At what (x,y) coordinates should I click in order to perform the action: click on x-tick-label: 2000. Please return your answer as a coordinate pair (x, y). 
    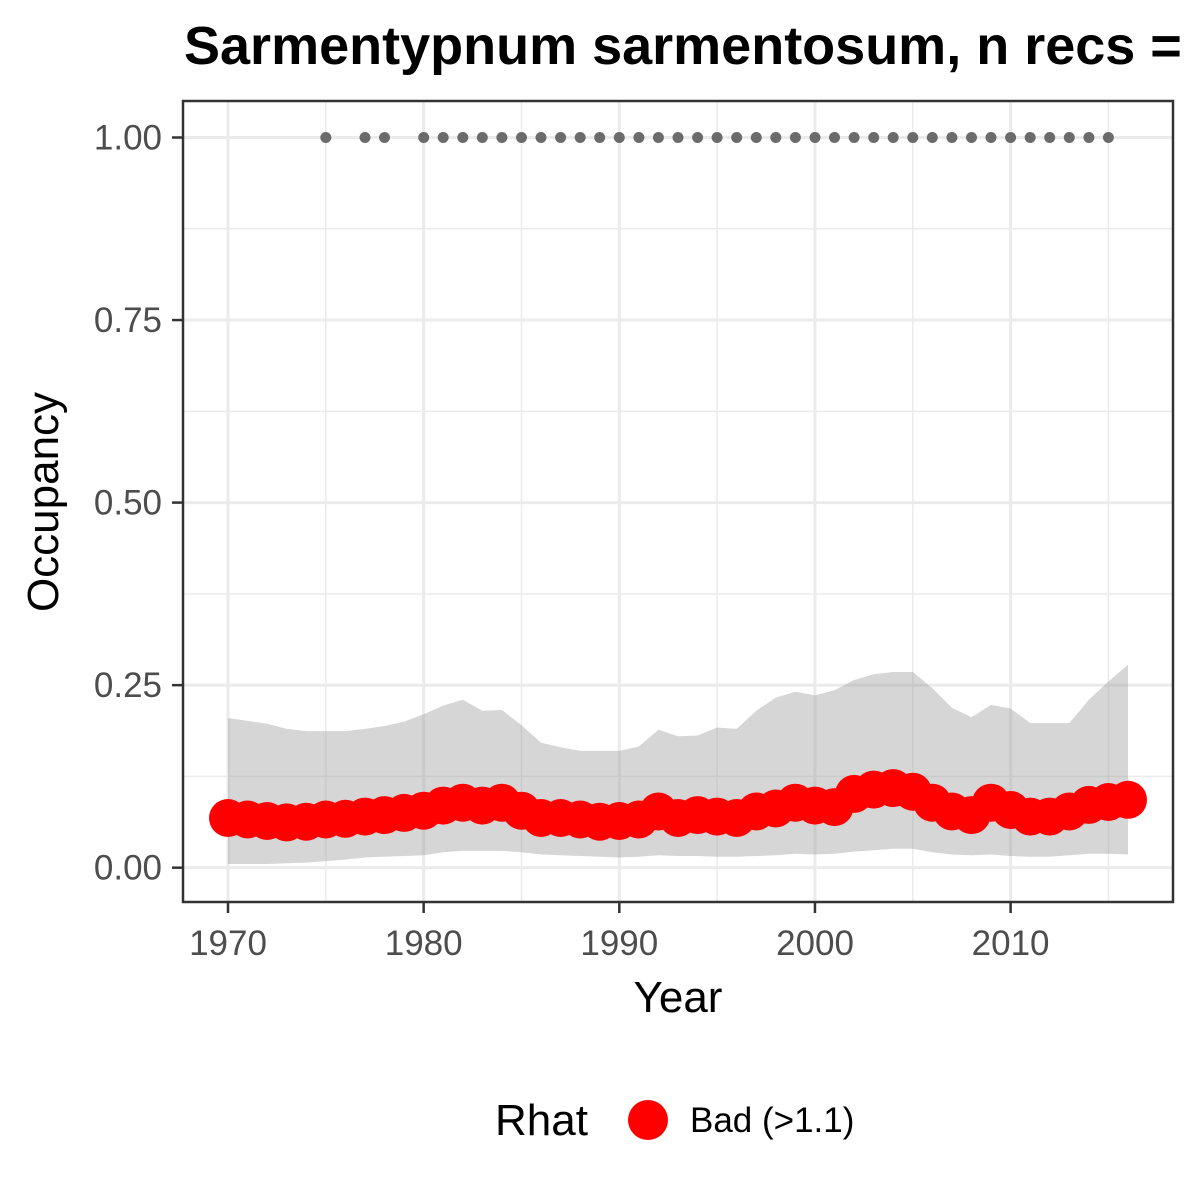
    Looking at the image, I should click on (815, 943).